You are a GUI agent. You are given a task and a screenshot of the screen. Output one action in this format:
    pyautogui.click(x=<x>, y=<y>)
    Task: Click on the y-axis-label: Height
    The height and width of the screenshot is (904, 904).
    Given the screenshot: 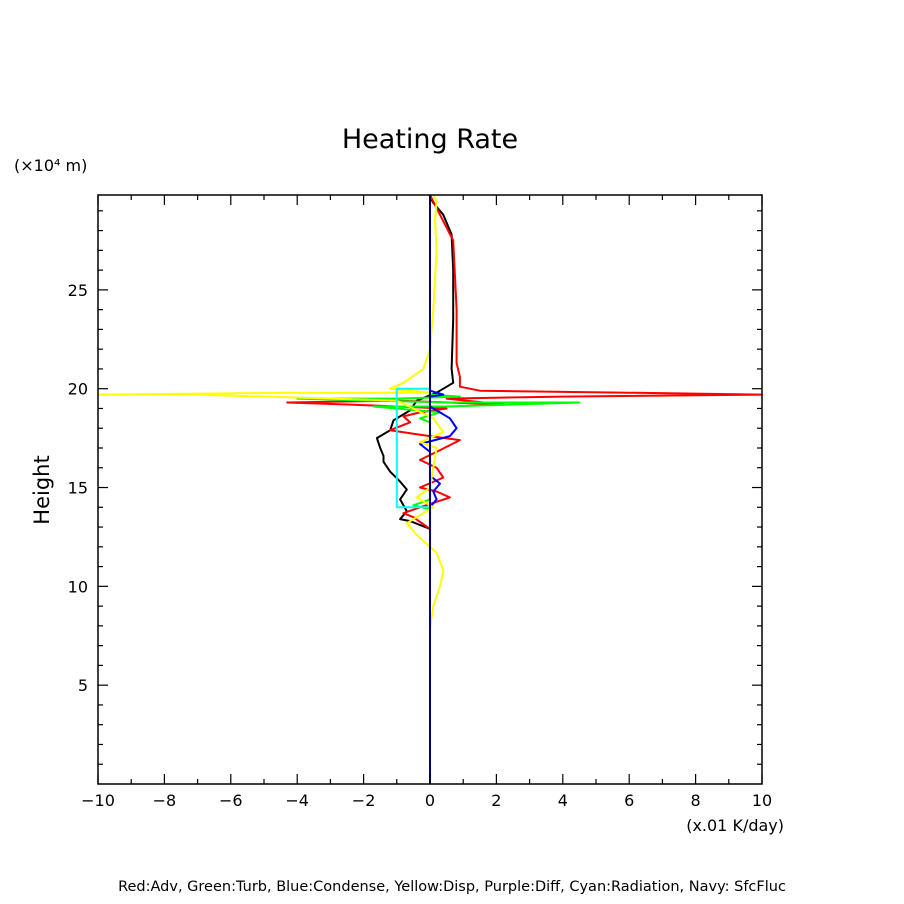 What is the action you would take?
    pyautogui.click(x=42, y=489)
    